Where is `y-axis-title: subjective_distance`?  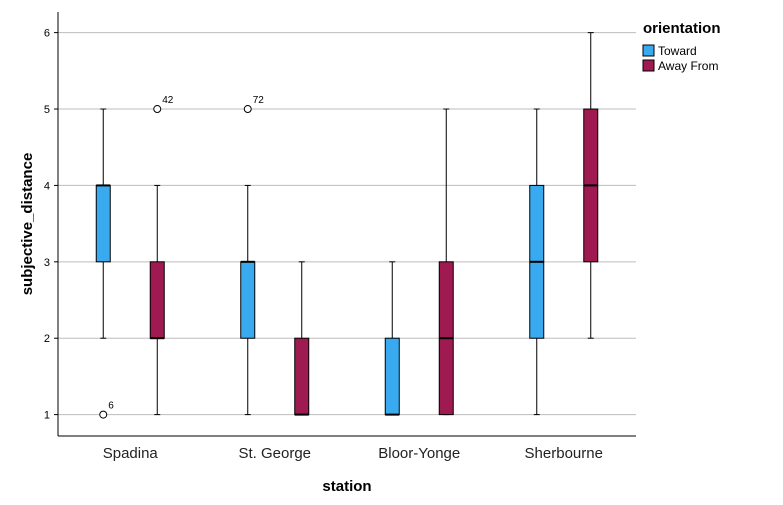 y-axis-title: subjective_distance is located at coordinates (27, 224).